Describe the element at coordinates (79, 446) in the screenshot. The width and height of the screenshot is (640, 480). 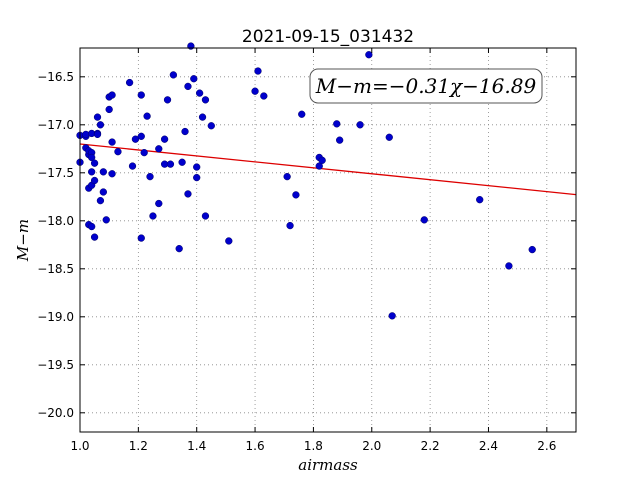
I see `x-tick-label: 1.0` at that location.